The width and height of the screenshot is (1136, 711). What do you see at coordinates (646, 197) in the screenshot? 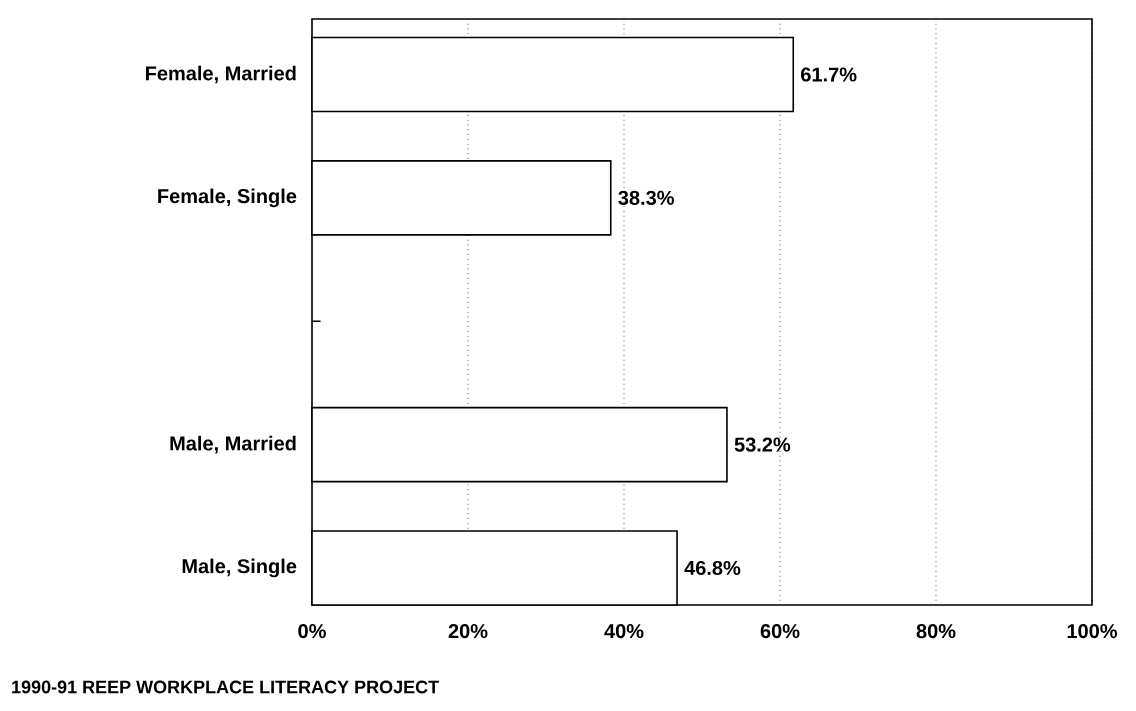
I see `data-label: 38.3%` at bounding box center [646, 197].